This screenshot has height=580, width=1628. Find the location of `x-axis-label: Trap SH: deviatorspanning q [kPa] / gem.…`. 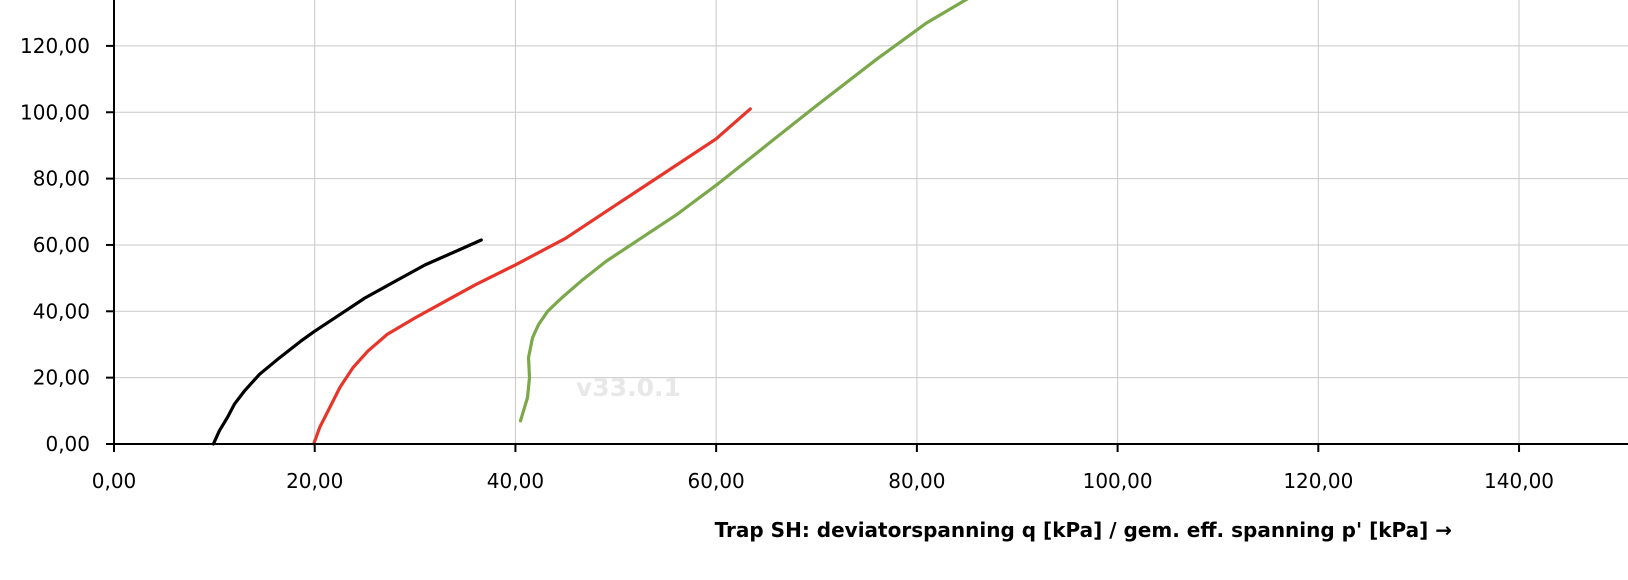

x-axis-label: Trap SH: deviatorspanning q [kPa] / gem.… is located at coordinates (1083, 530).